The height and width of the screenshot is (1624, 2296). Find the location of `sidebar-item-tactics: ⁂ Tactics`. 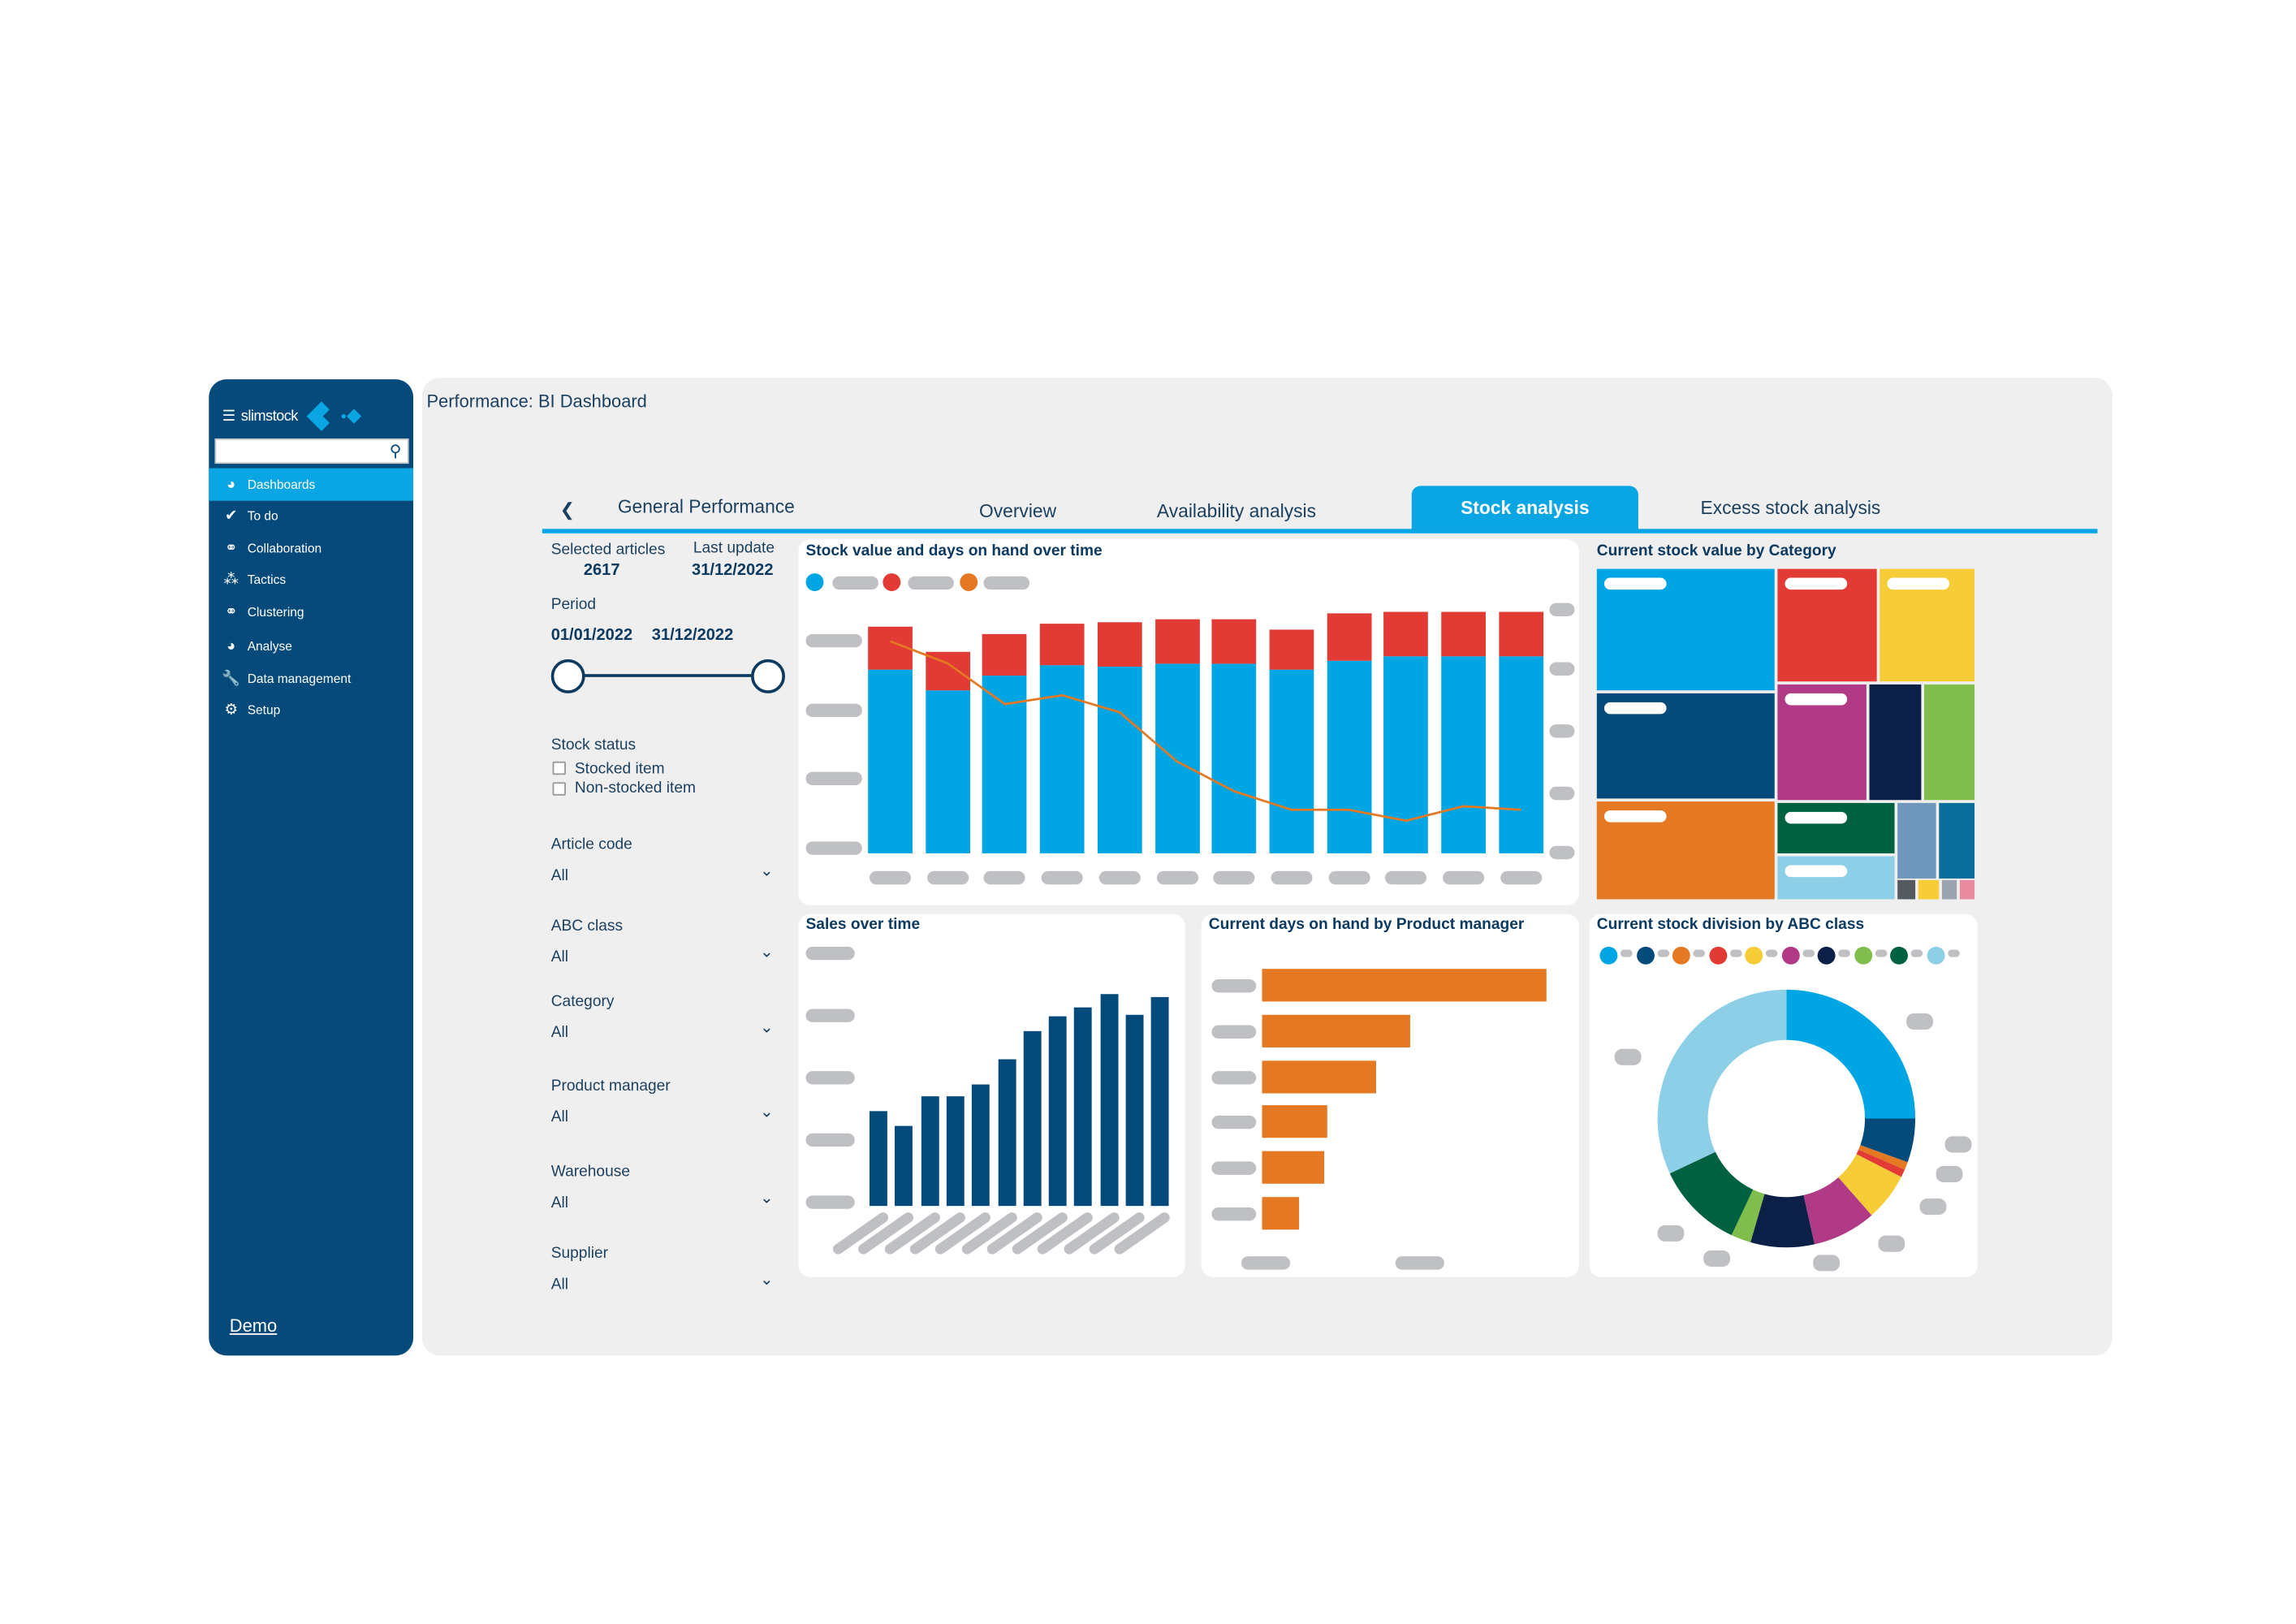

sidebar-item-tactics: ⁂ Tactics is located at coordinates (311, 579).